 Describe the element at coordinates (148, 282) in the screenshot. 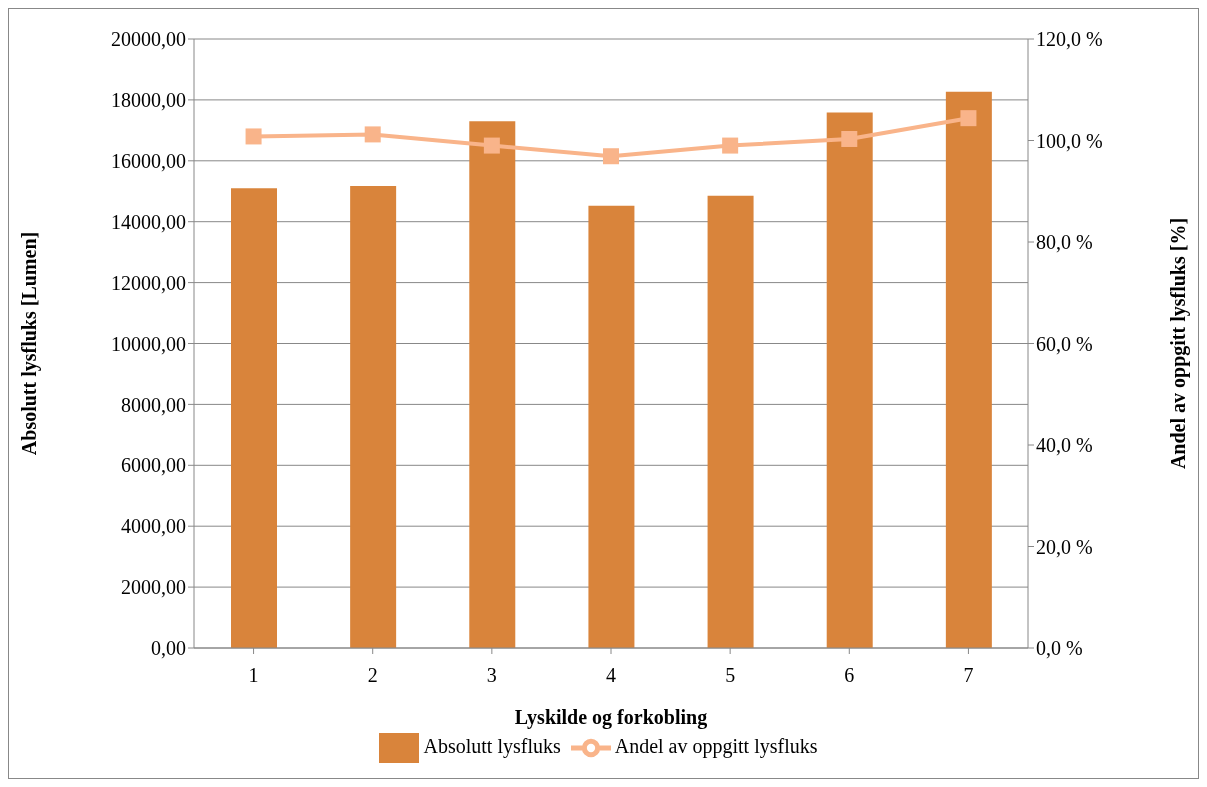

I see `y-tick-label: 12000,00` at that location.